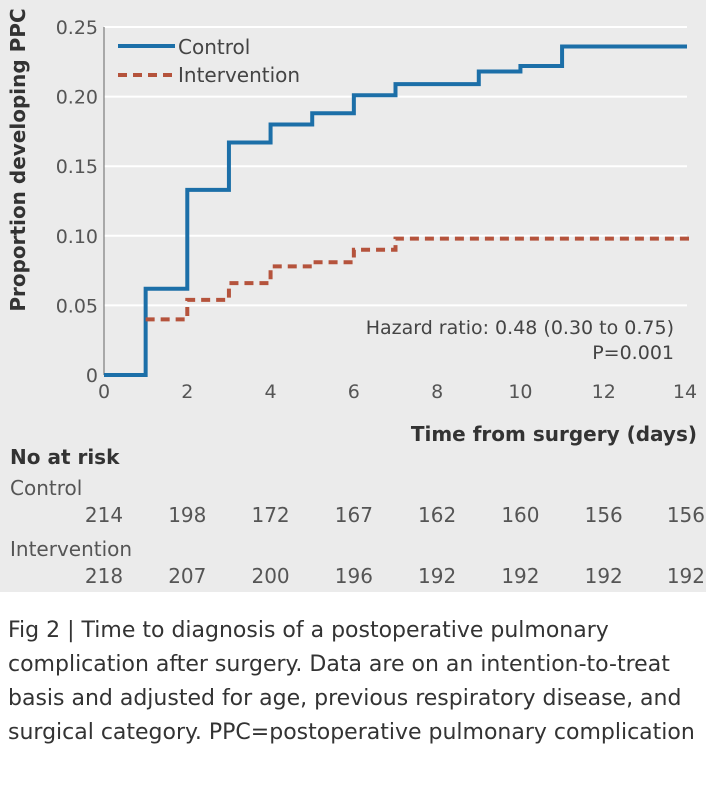  Describe the element at coordinates (18, 159) in the screenshot. I see `y-axis-label: Proportion developing PPC` at that location.